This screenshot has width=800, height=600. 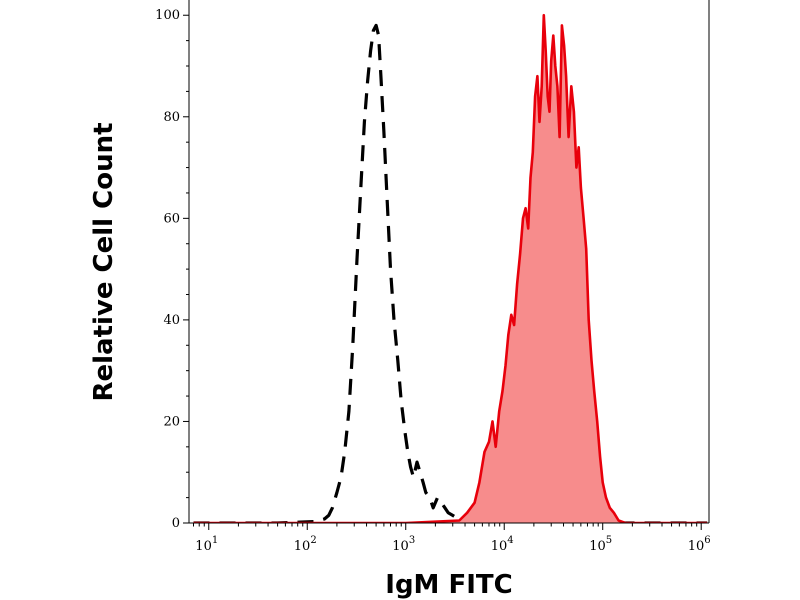 What do you see at coordinates (167, 15) in the screenshot?
I see `y-tick-label: 100` at bounding box center [167, 15].